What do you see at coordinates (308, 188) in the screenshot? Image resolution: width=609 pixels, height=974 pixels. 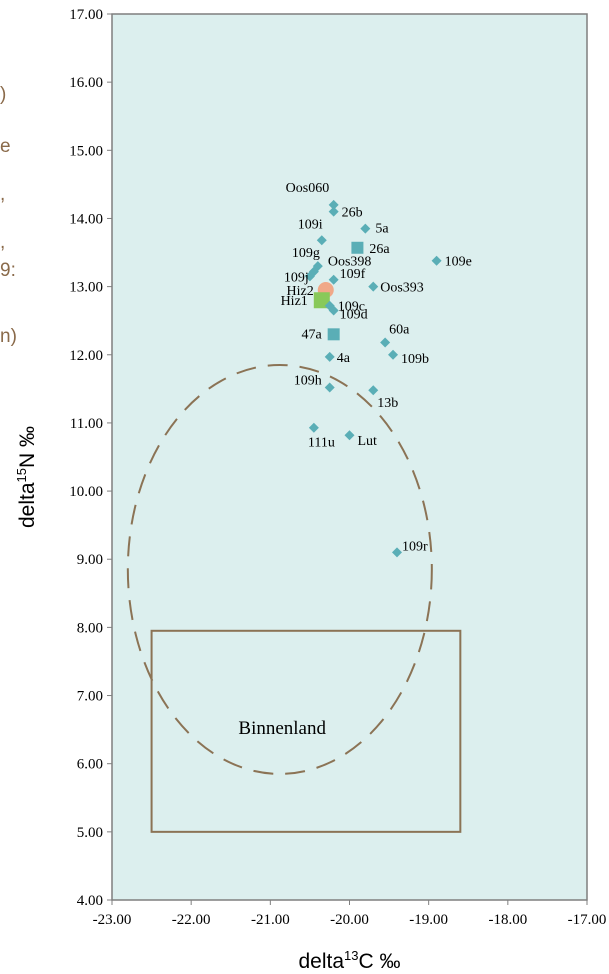 I see `point-label: Oos060` at bounding box center [308, 188].